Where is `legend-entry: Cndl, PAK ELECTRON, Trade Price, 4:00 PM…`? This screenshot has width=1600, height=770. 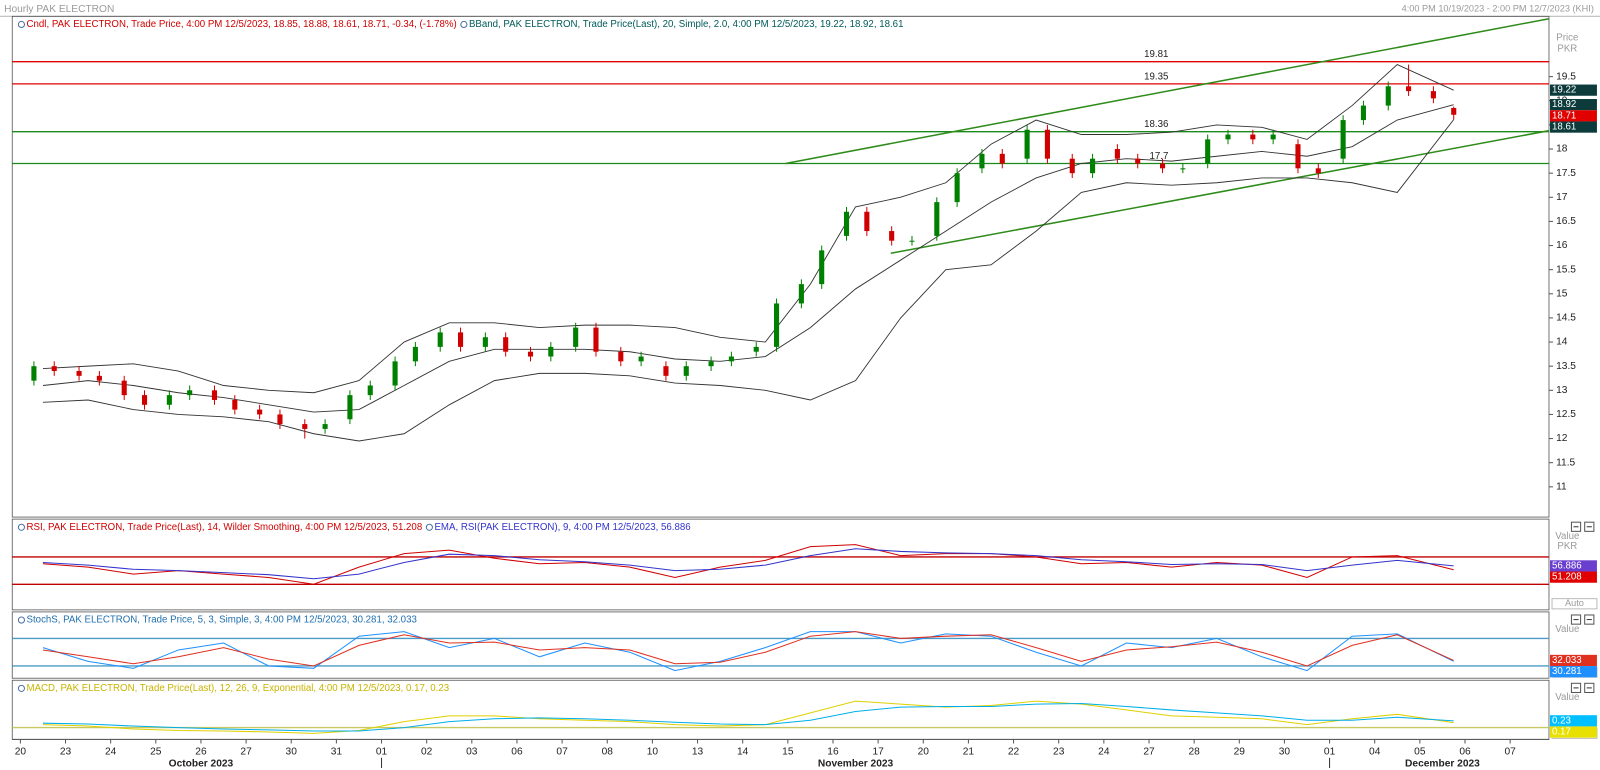 legend-entry: Cndl, PAK ELECTRON, Trade Price, 4:00 PM… is located at coordinates (242, 24).